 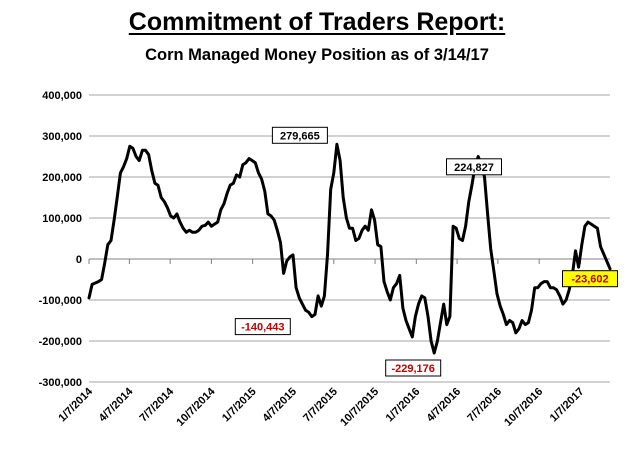 What do you see at coordinates (60, 342) in the screenshot?
I see `y-tick-label: -200,000` at bounding box center [60, 342].